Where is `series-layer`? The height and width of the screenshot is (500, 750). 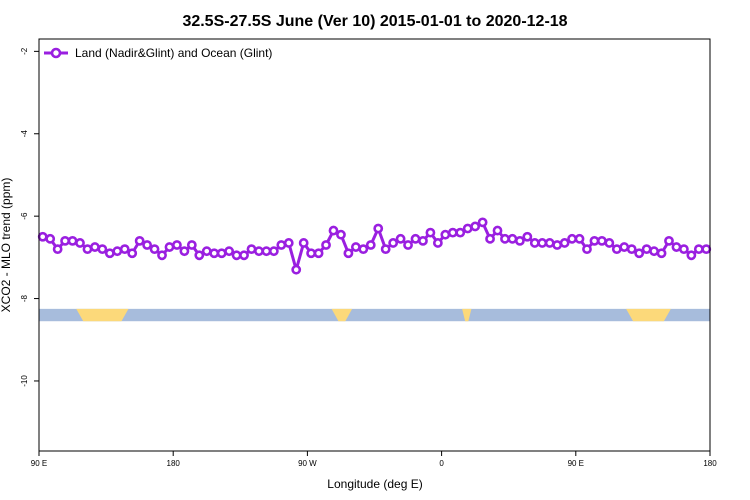
series-layer is located at coordinates (374, 246).